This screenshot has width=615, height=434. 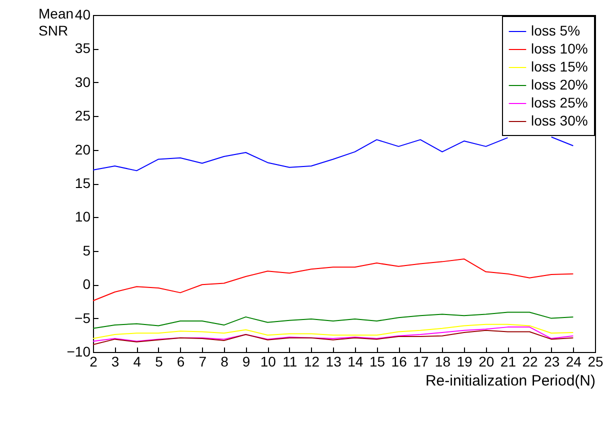 I want to click on x-tick-label: 6, so click(x=180, y=362).